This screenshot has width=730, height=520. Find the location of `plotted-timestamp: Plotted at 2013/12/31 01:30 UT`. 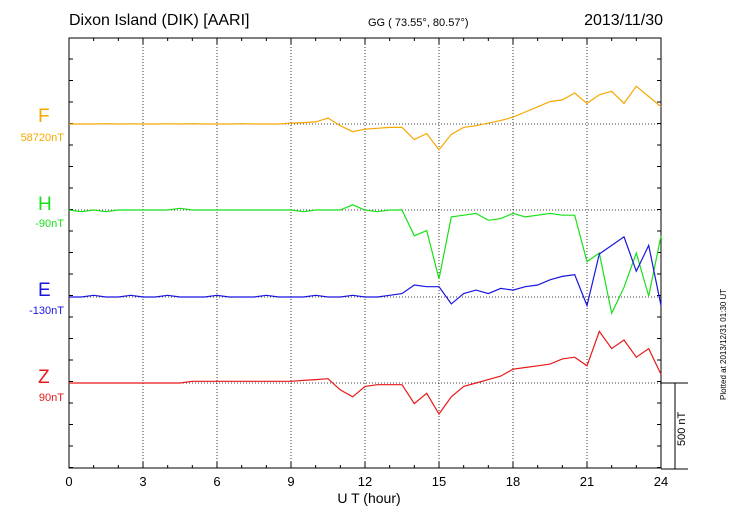

plotted-timestamp: Plotted at 2013/12/31 01:30 UT is located at coordinates (723, 344).